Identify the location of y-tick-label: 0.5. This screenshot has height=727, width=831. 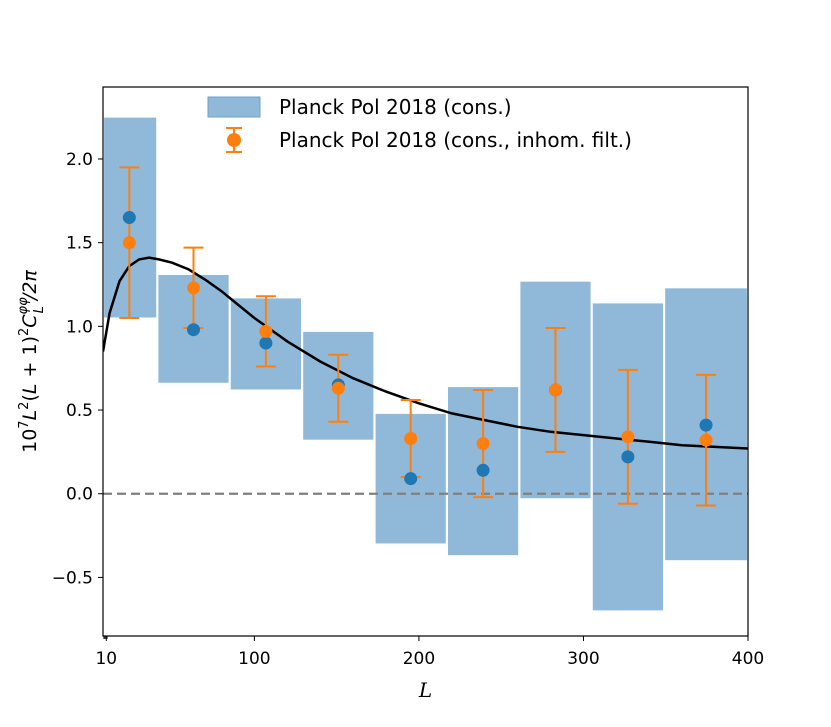
(79, 411).